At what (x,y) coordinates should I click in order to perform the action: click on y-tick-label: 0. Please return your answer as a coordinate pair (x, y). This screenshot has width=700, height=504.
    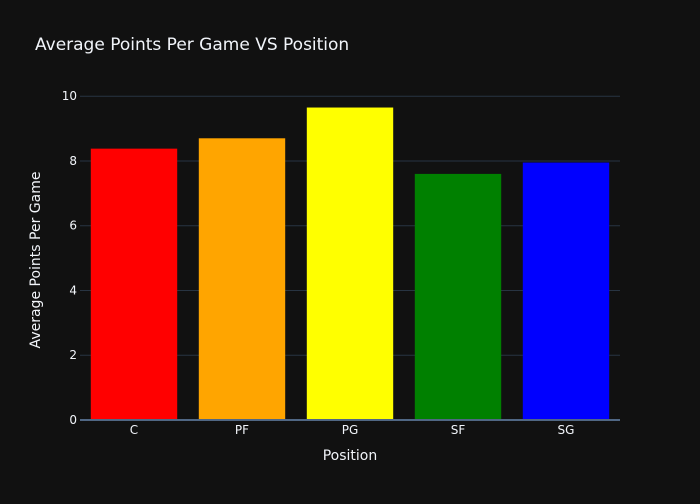
    Looking at the image, I should click on (73, 420).